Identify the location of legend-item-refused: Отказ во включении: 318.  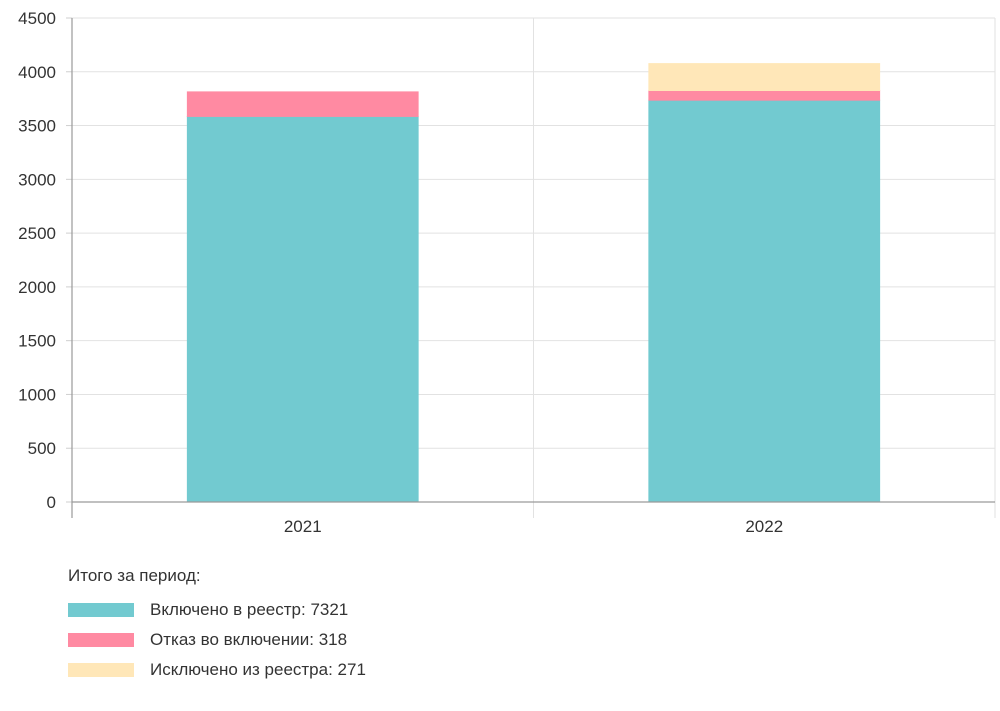
(217, 640).